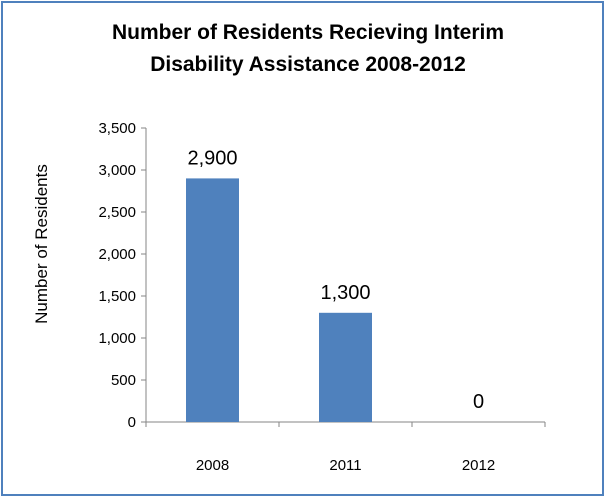  Describe the element at coordinates (117, 212) in the screenshot. I see `y-tick-label: 2,500` at that location.